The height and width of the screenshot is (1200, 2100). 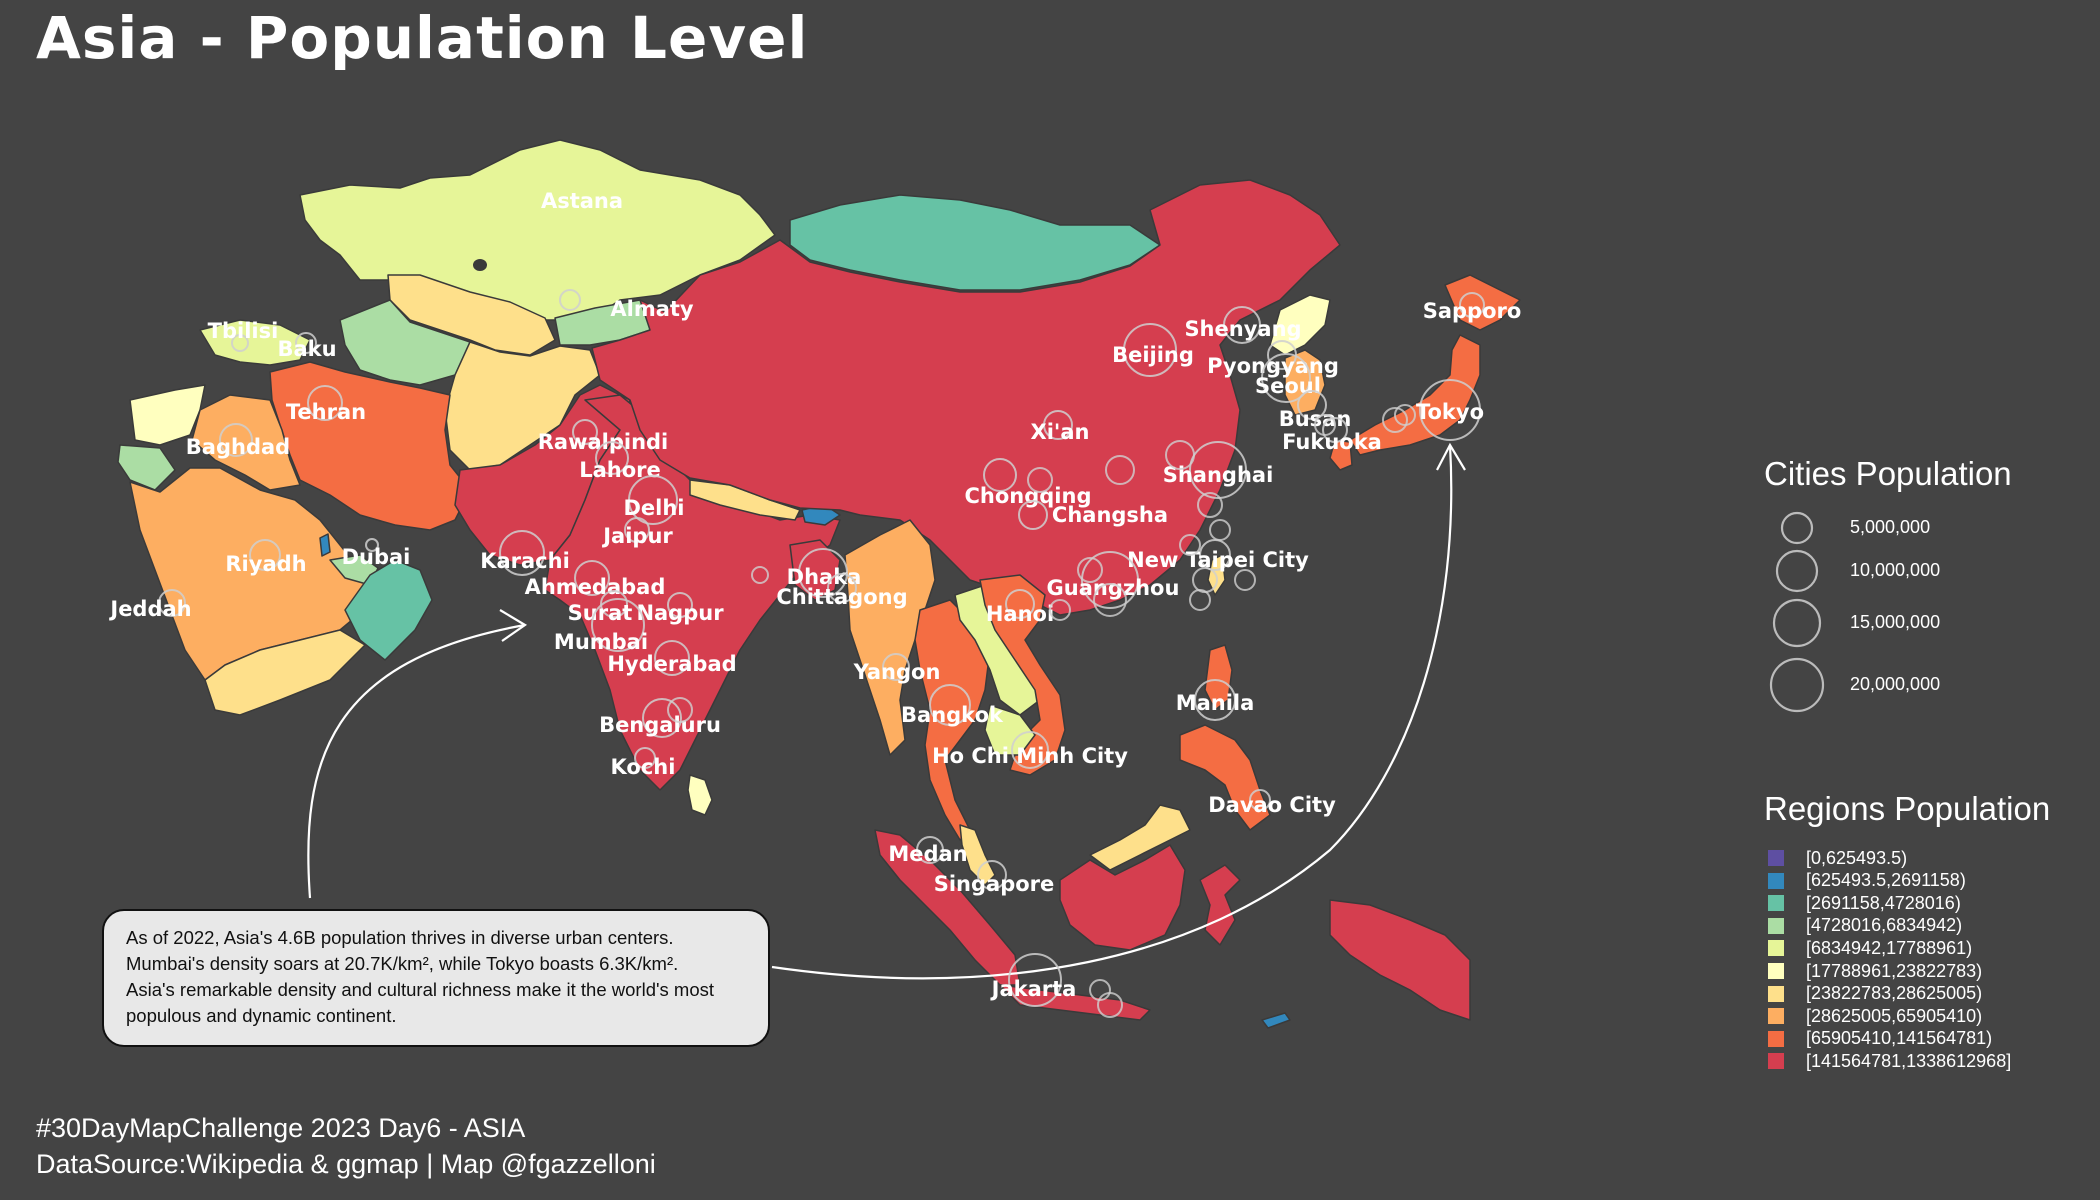 I want to click on city-label: Singapore, so click(x=994, y=884).